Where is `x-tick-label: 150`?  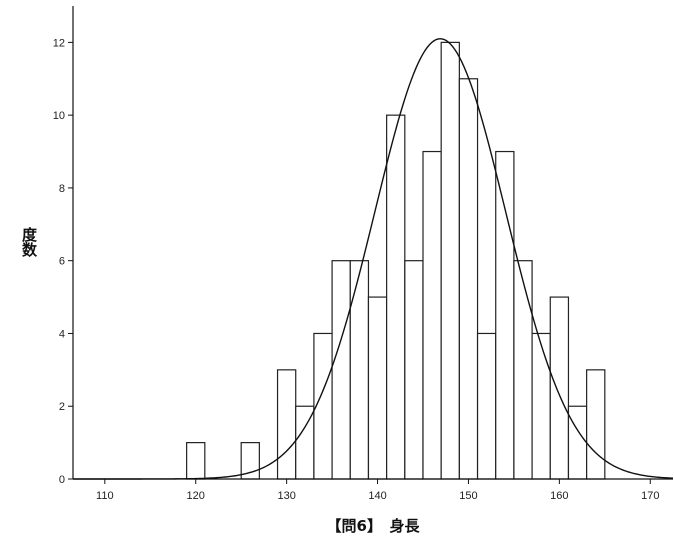
x-tick-label: 150 is located at coordinates (468, 496).